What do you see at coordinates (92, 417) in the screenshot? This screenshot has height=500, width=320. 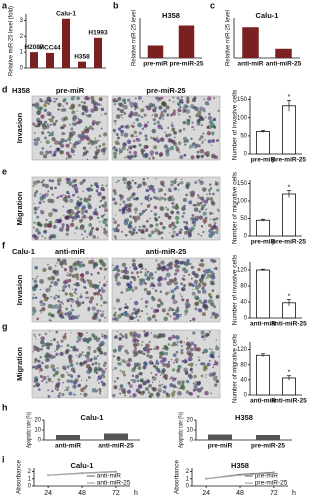 I see `chart-title: Calu-1` at bounding box center [92, 417].